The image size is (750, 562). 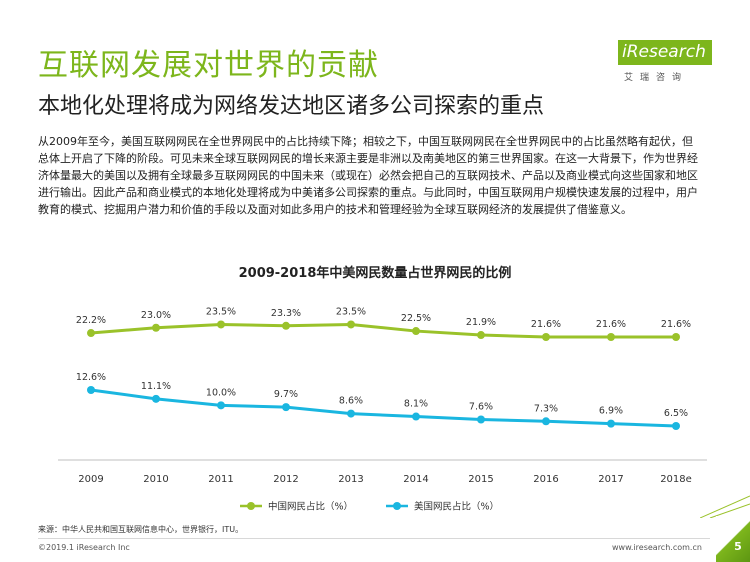 What do you see at coordinates (546, 408) in the screenshot?
I see `data-label: 7.3%` at bounding box center [546, 408].